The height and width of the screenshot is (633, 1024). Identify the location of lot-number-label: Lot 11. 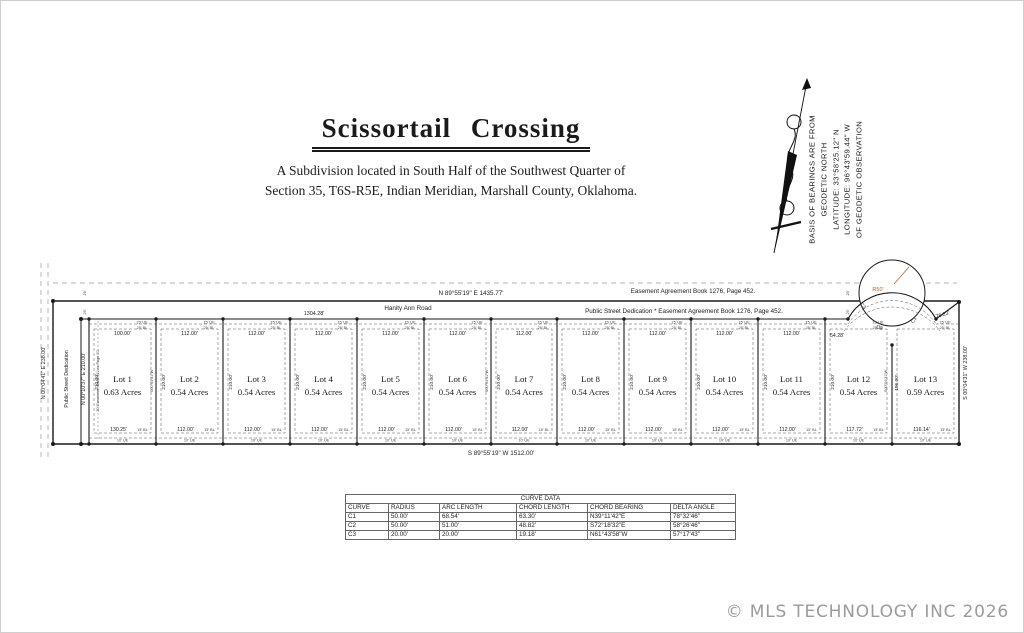
(791, 379).